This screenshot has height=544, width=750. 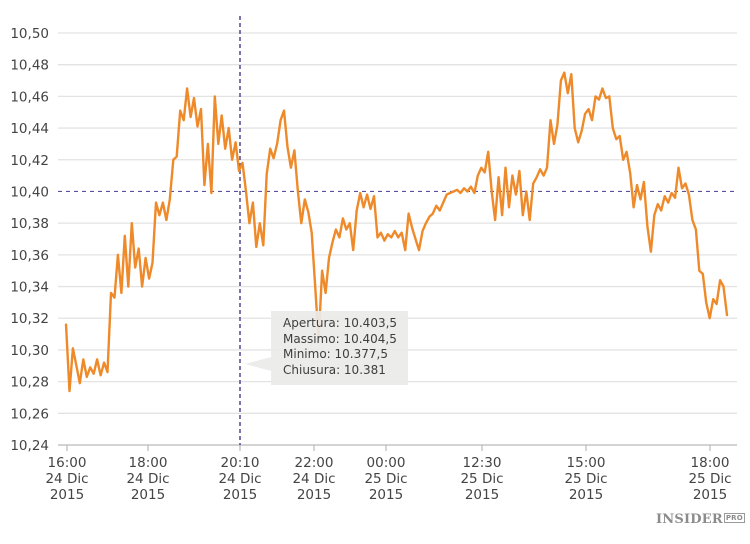 What do you see at coordinates (335, 354) in the screenshot?
I see `tooltip-low: Minimo: 10.377,5` at bounding box center [335, 354].